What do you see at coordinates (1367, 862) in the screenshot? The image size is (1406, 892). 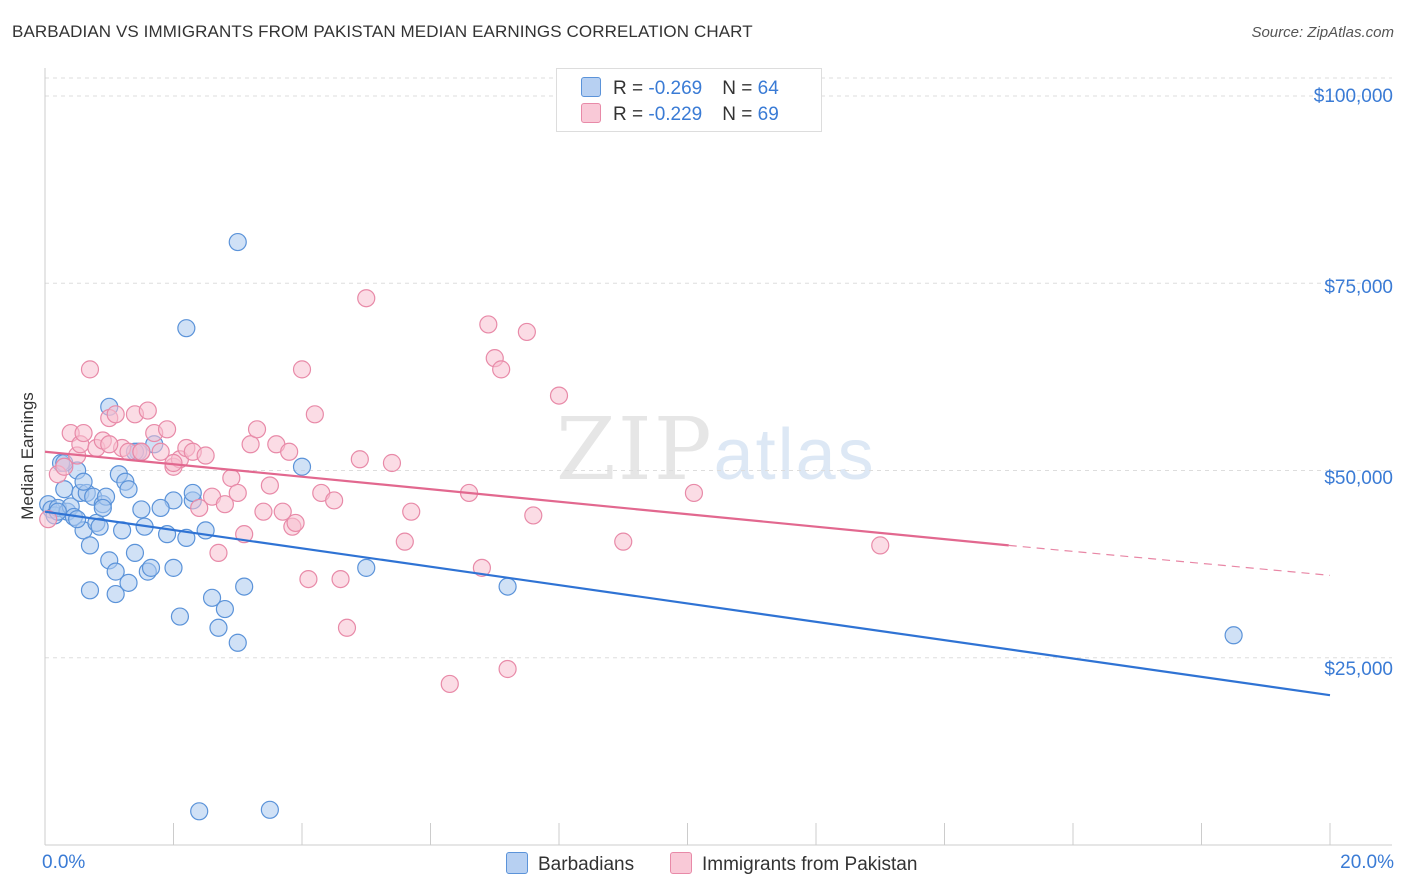 I see `x-tick-max: 20.0%` at bounding box center [1367, 862].